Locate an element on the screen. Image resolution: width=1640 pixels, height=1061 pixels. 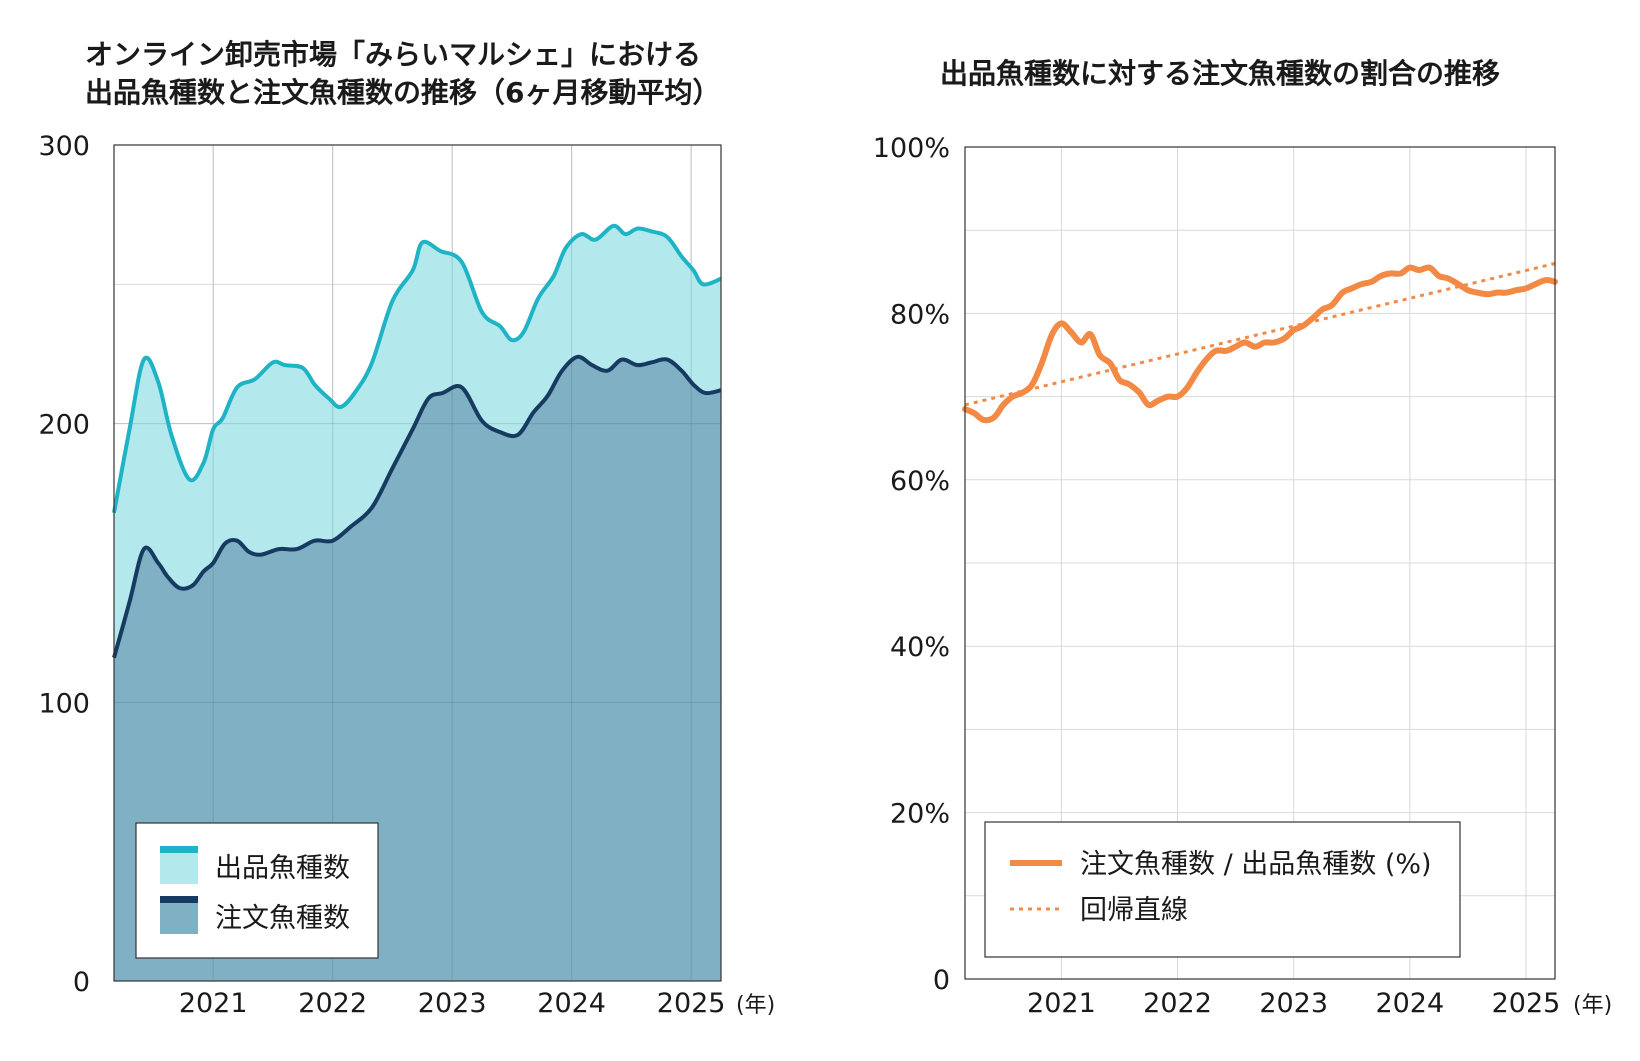
right-chart-title: 出品魚種数に対する注文魚種数の割合の推移 is located at coordinates (1220, 73).